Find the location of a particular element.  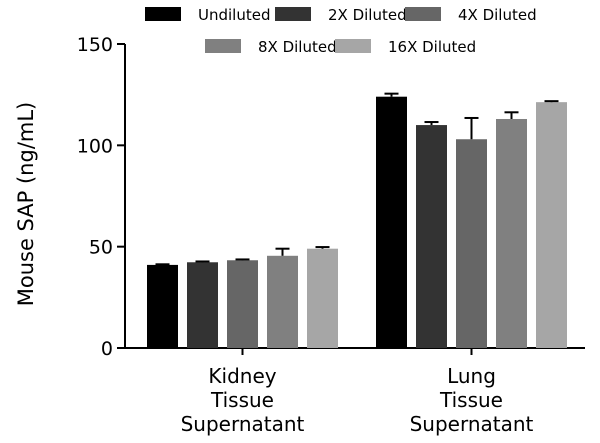

y-tick-label: 100 is located at coordinates (95, 146).